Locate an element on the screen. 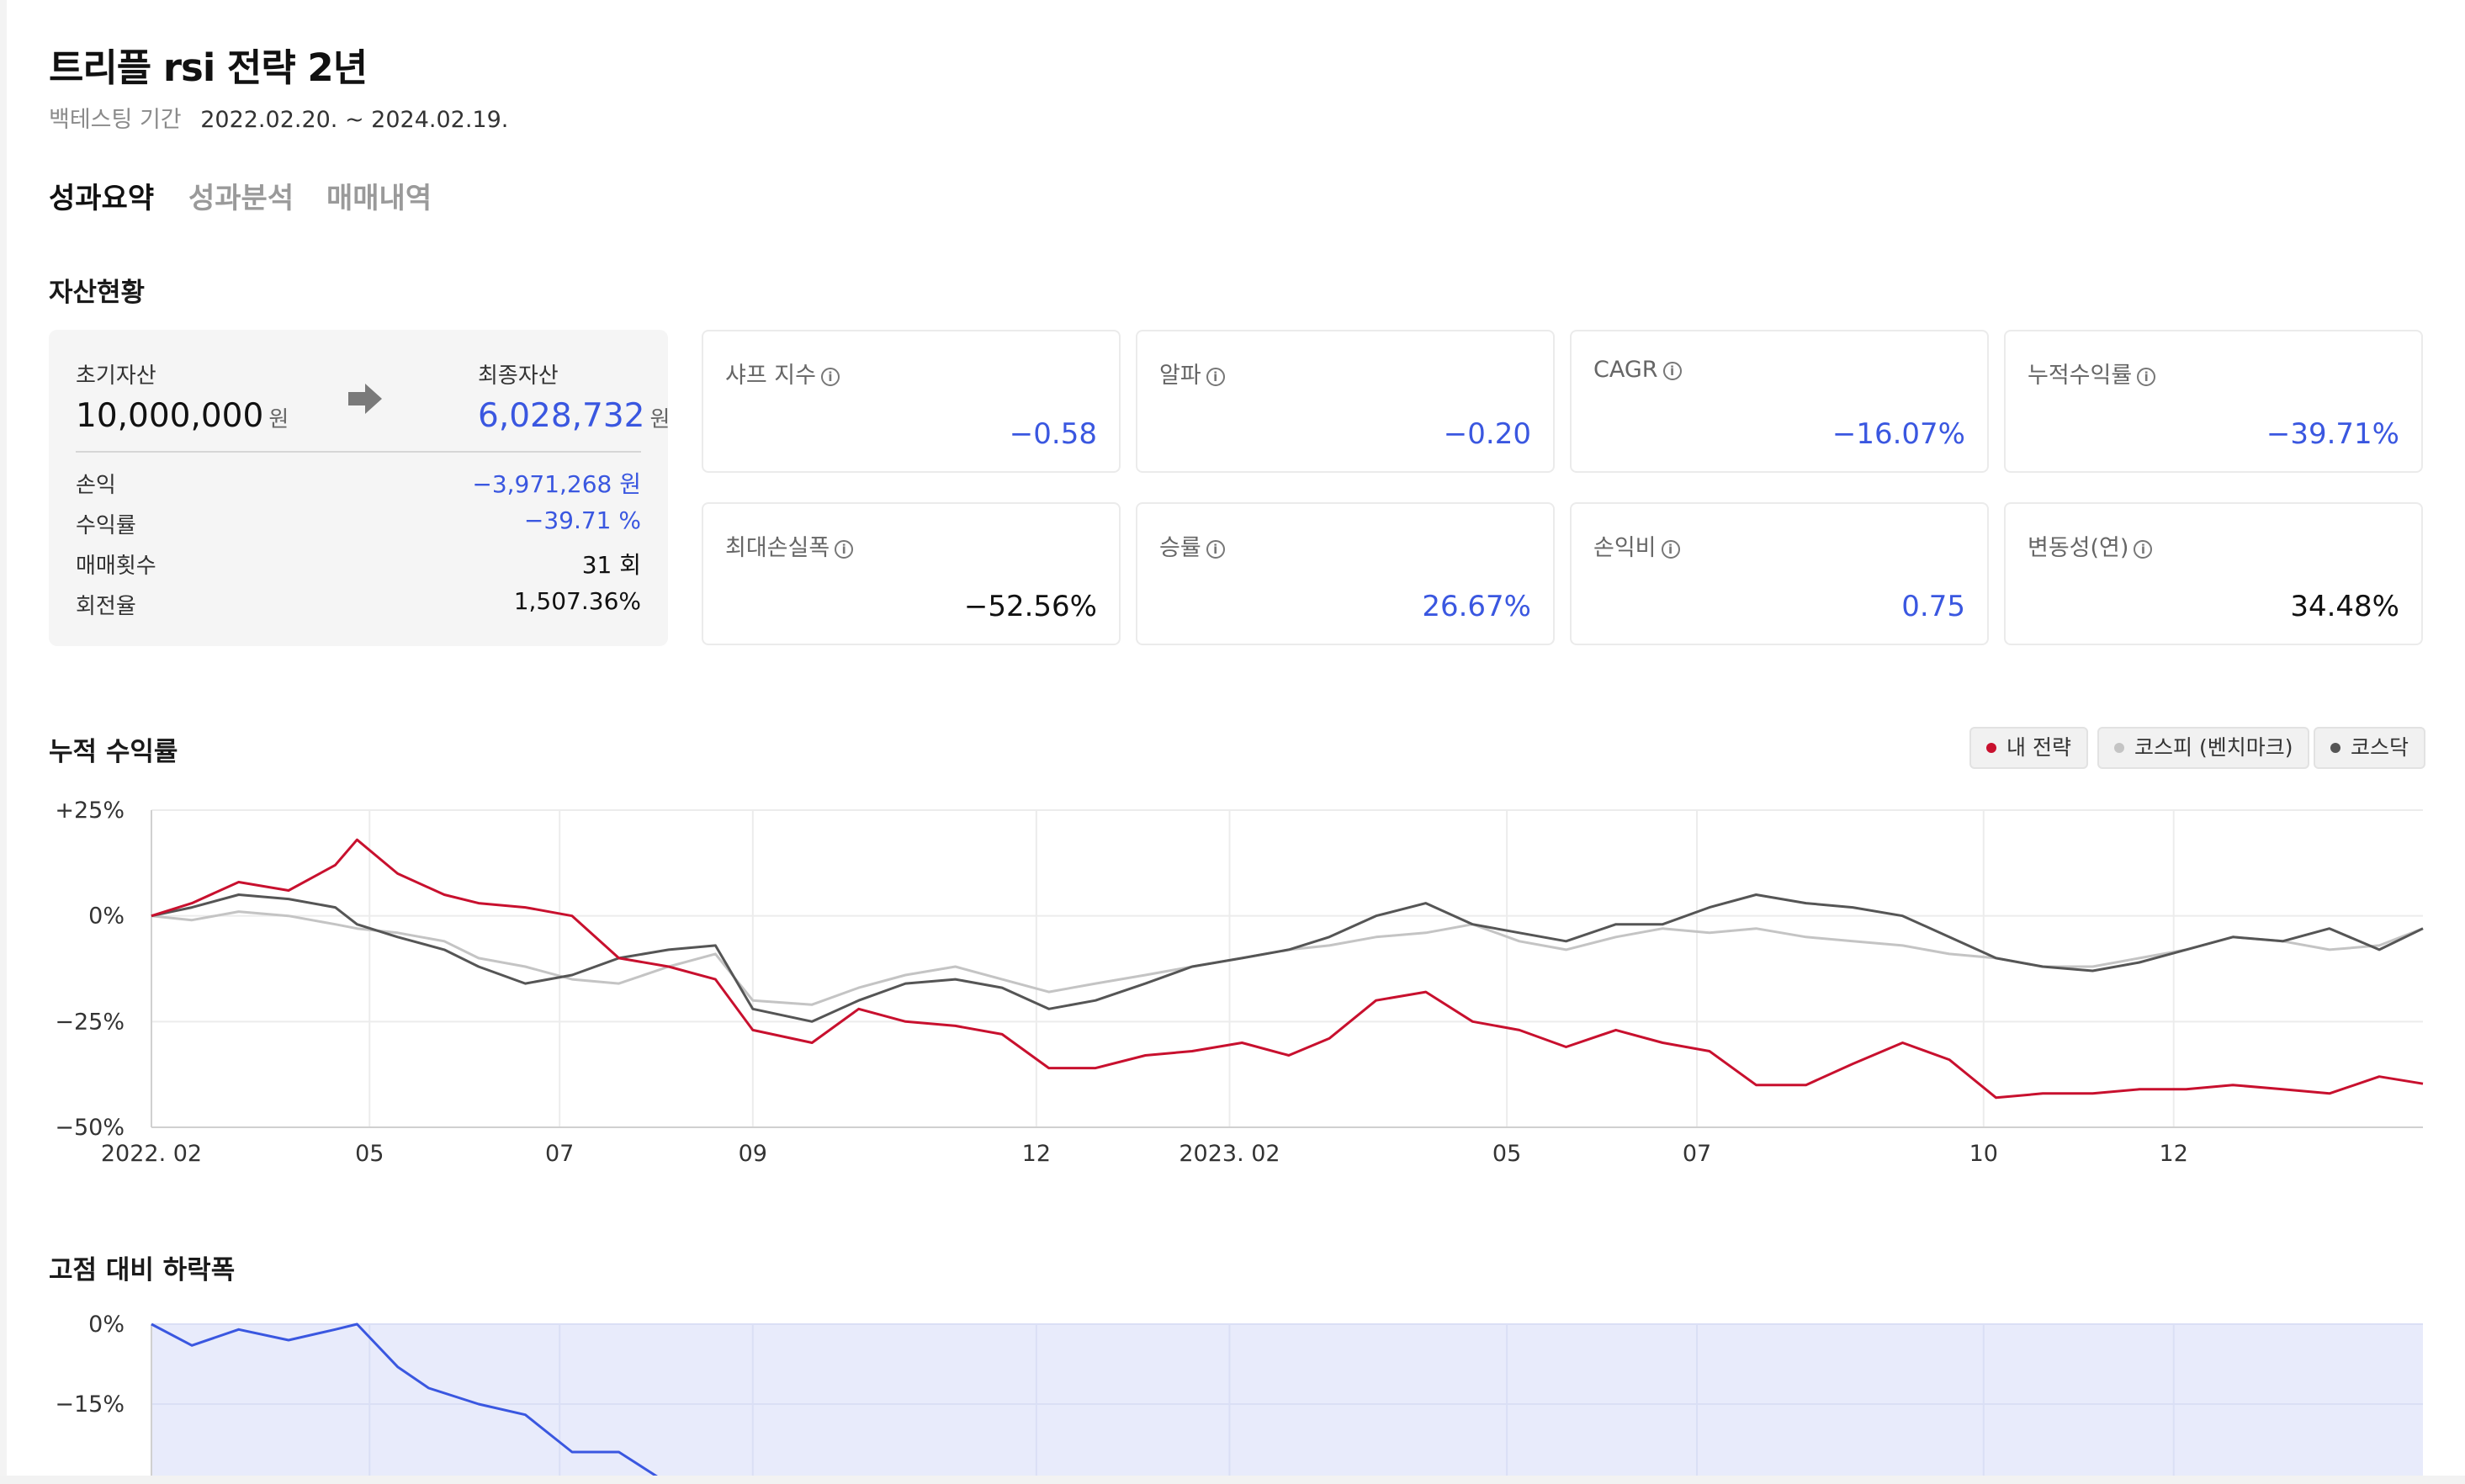  drawdown-title: 고점 대비 하락폭 is located at coordinates (142, 1270).